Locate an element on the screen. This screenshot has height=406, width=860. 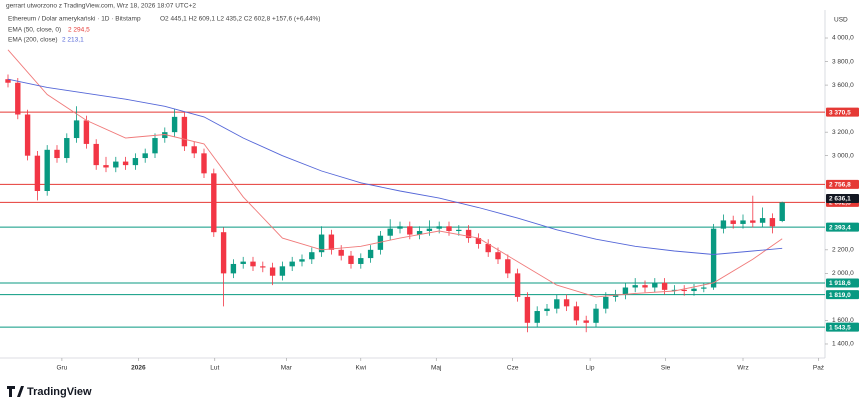
x-tick-label: Kwi is located at coordinates (361, 368).